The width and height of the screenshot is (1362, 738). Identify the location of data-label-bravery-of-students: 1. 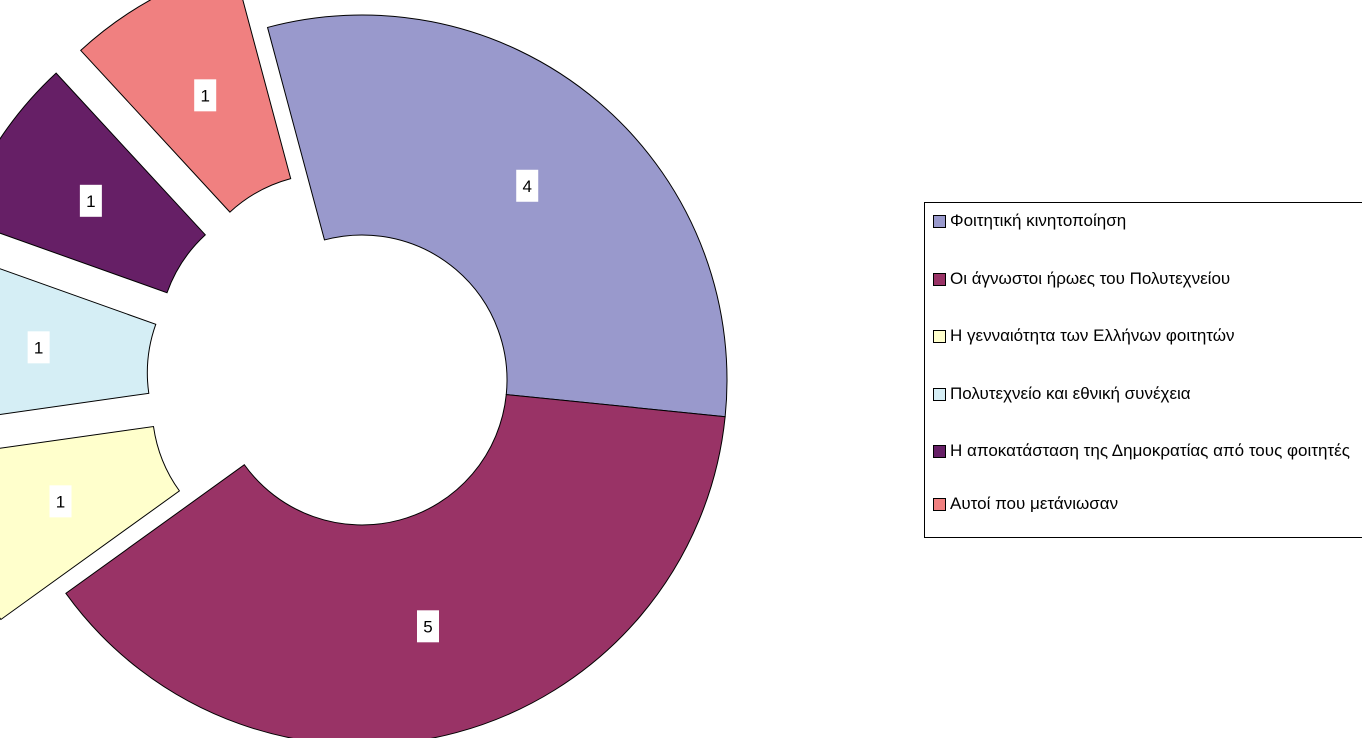
(60, 501).